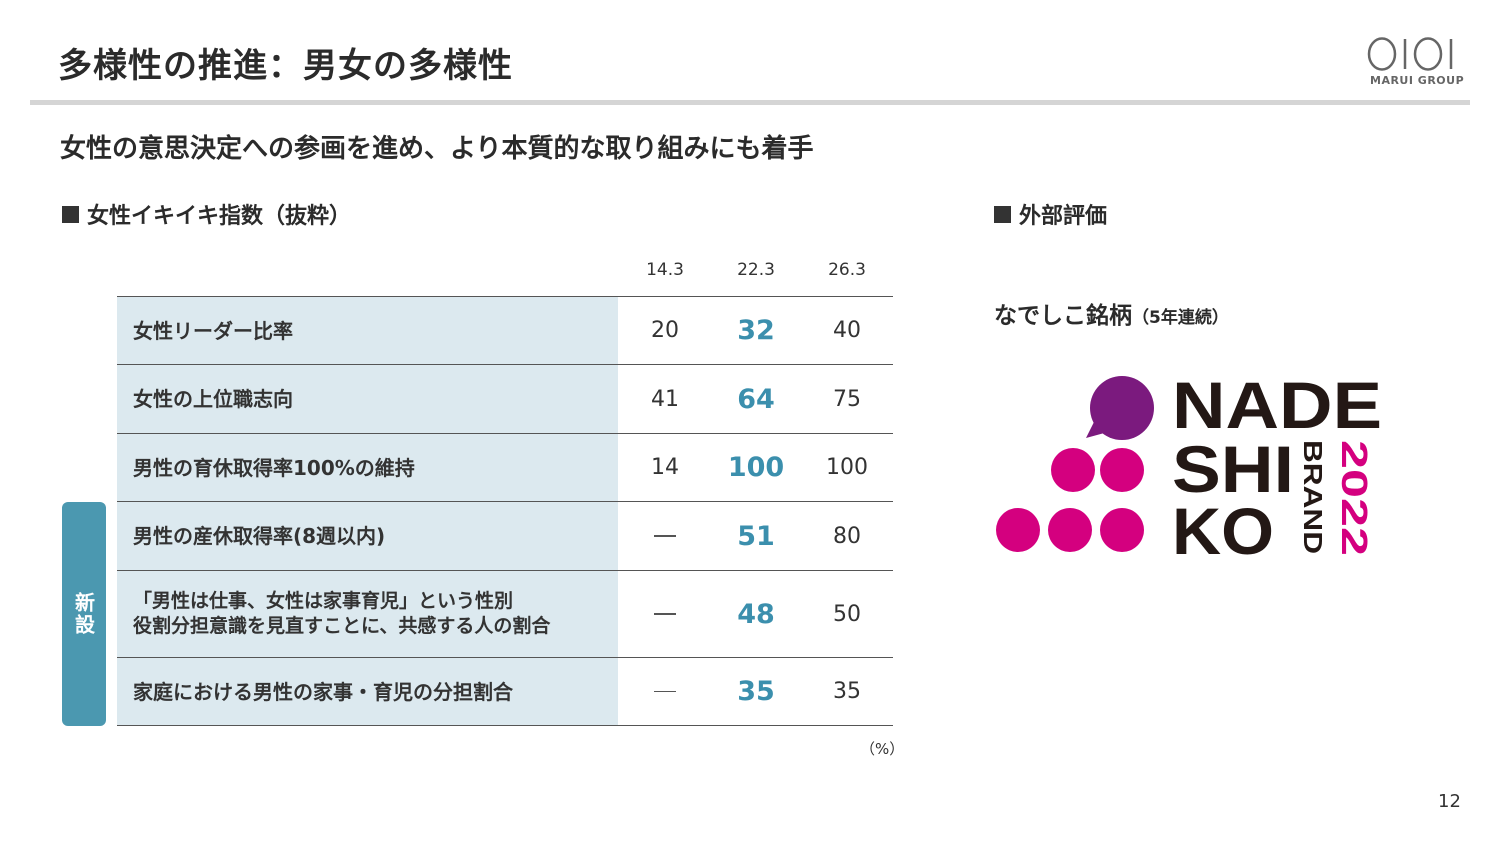  What do you see at coordinates (756, 399) in the screenshot?
I see `value-cell-highlight: 64` at bounding box center [756, 399].